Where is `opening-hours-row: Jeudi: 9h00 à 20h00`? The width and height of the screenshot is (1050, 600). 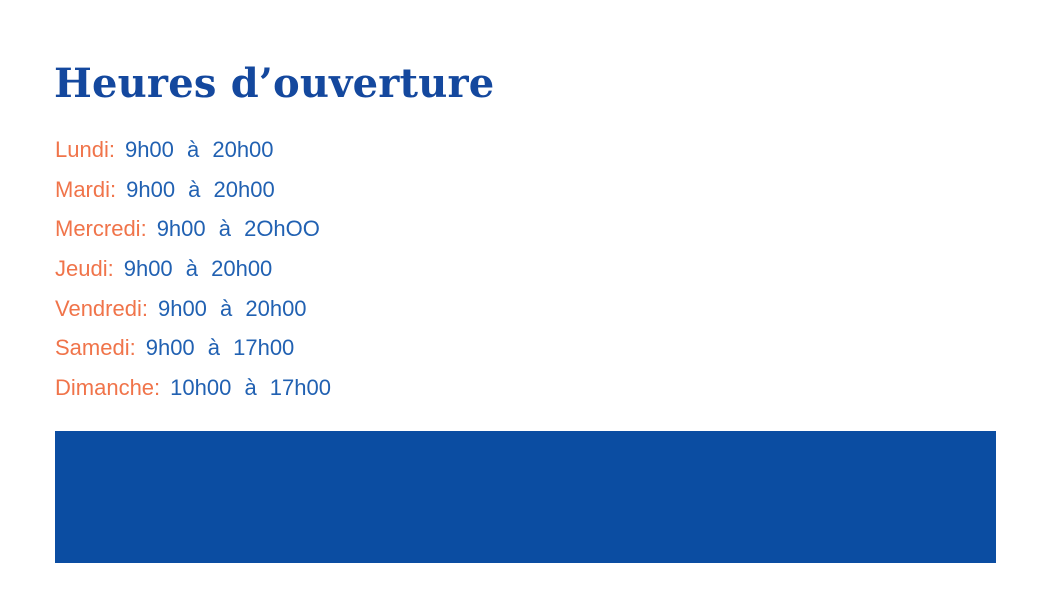
opening-hours-row: Jeudi: 9h00 à 20h00 is located at coordinates (193, 269).